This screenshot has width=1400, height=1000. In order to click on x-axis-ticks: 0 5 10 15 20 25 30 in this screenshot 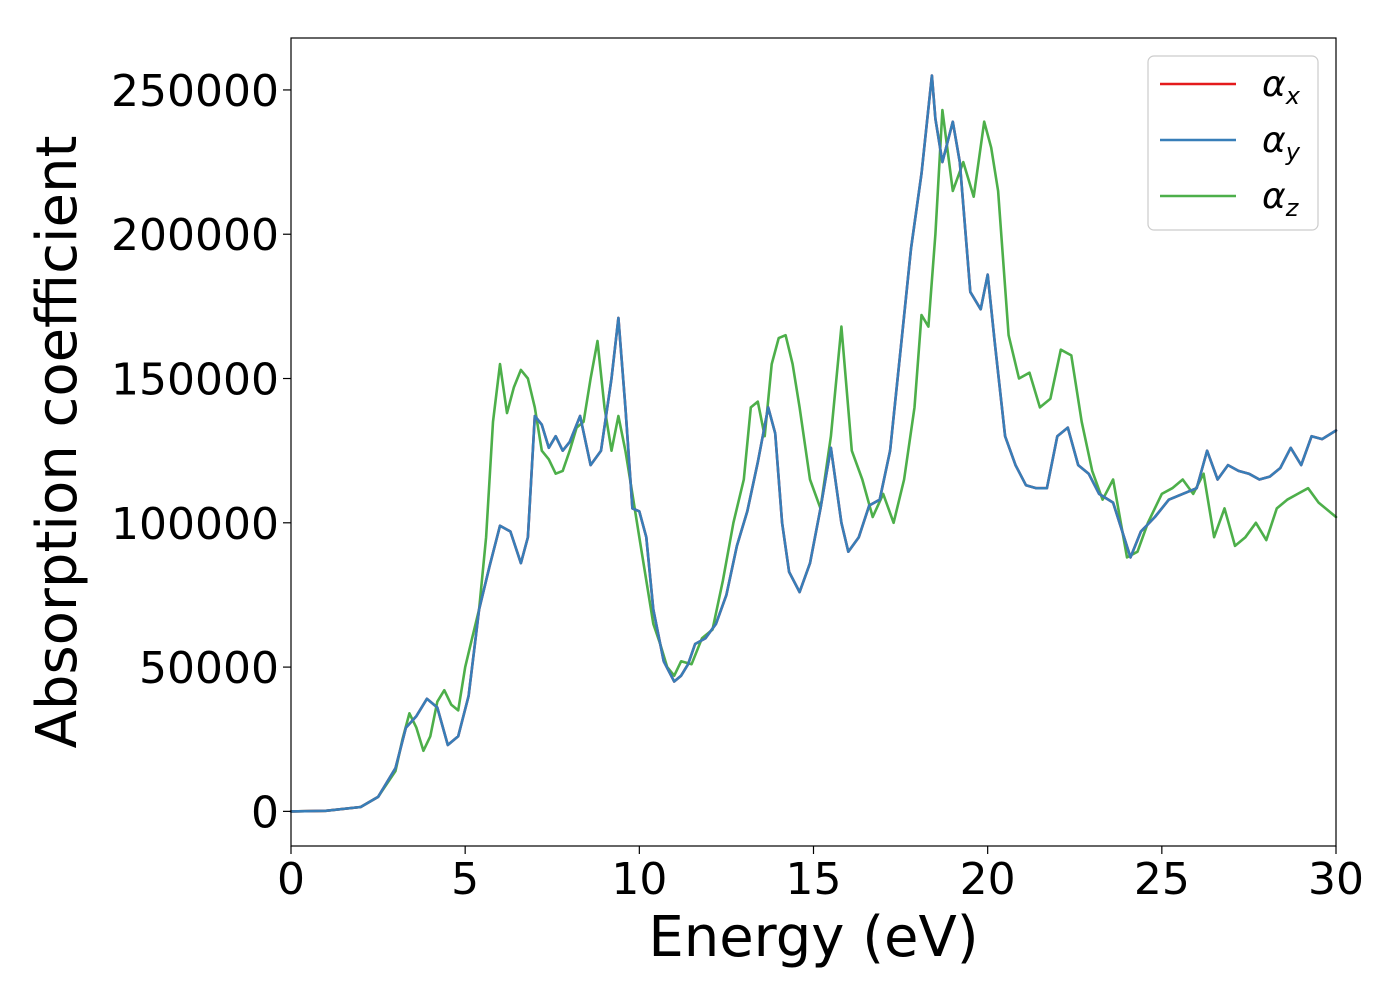, I will do `click(820, 875)`.